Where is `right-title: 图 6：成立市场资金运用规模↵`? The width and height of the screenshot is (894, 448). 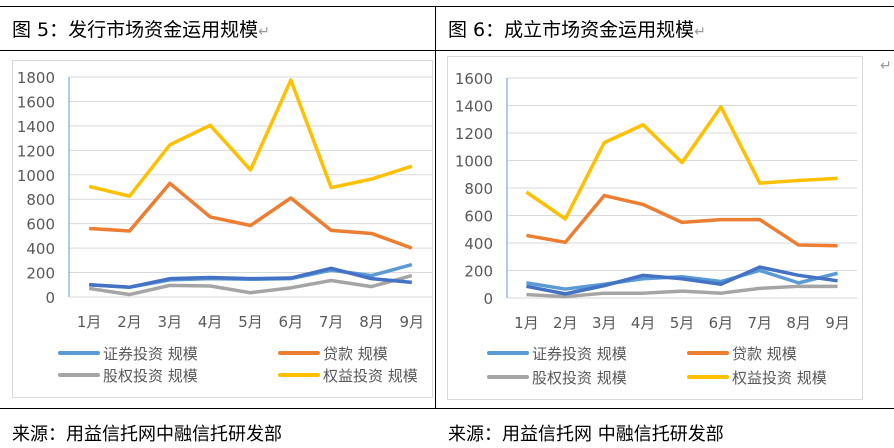 right-title: 图 6：成立市场资金运用规模↵ is located at coordinates (577, 30).